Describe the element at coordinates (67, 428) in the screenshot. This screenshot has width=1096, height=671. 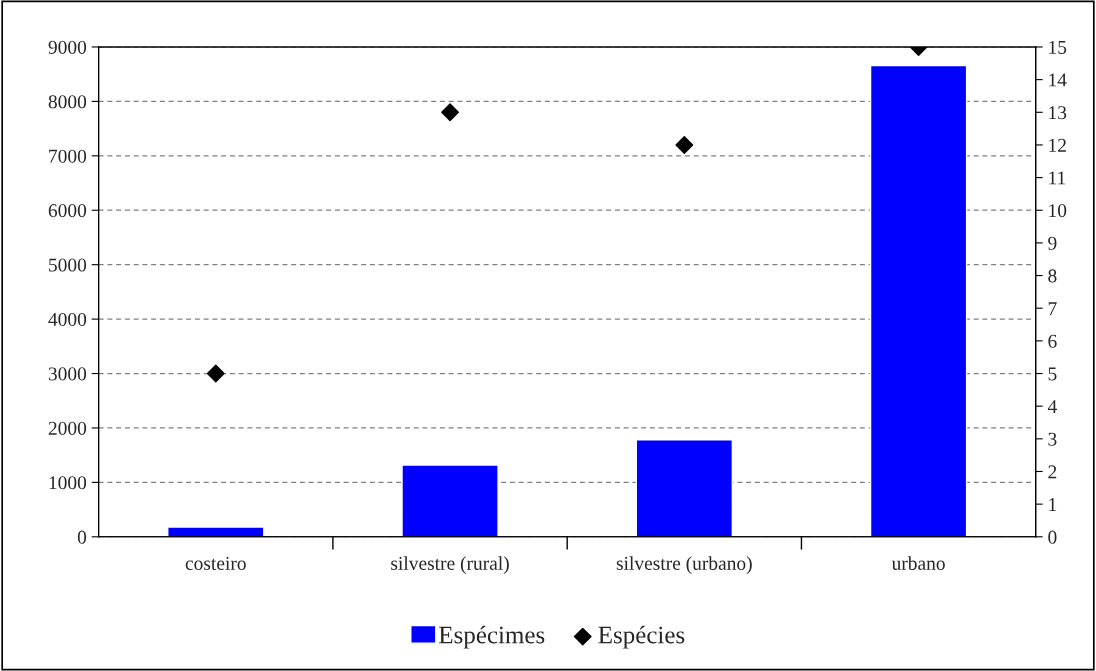
I see `y-tick-label: 2000` at that location.